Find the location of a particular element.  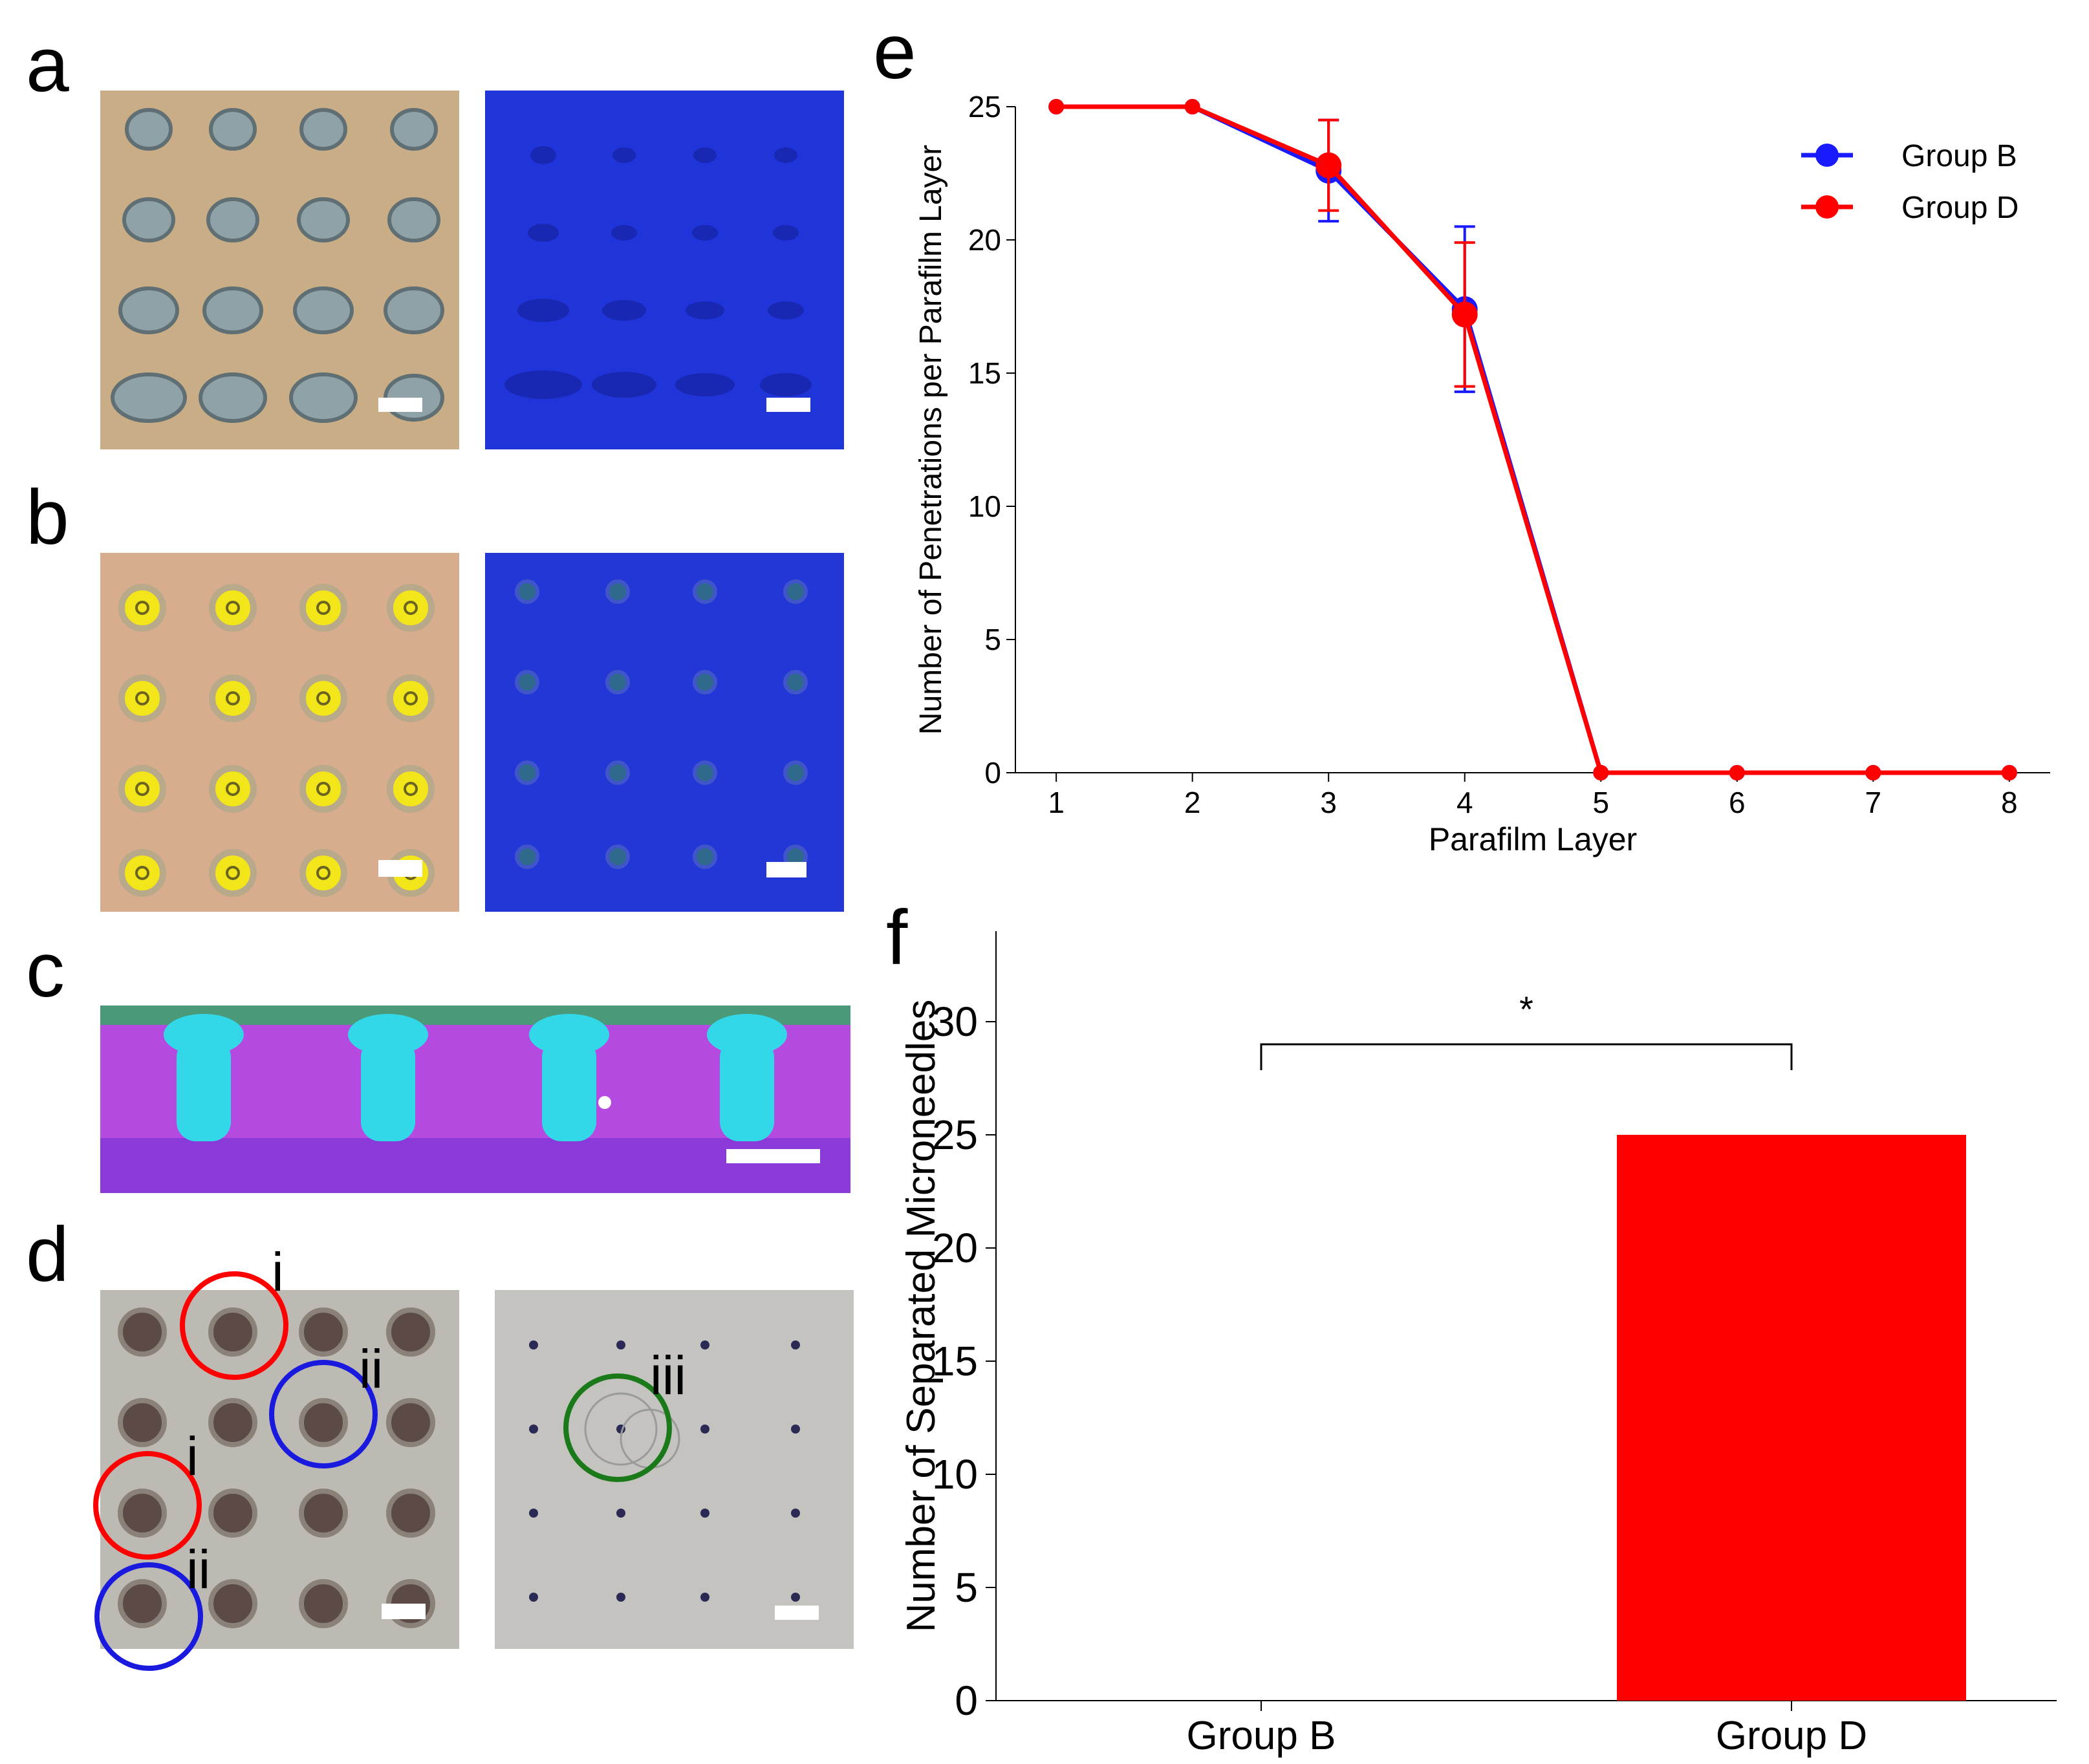

x-tick-label: Group B is located at coordinates (1261, 1736).